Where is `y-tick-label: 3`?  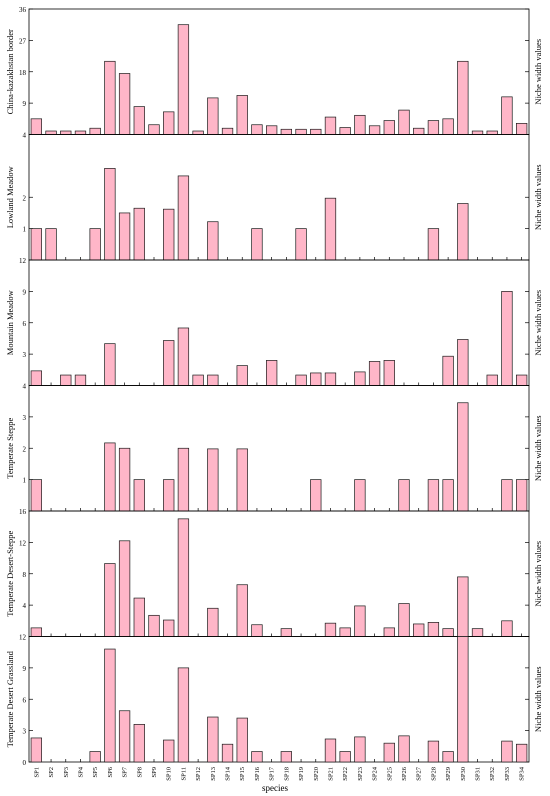 y-tick-label: 3 is located at coordinates (25, 732).